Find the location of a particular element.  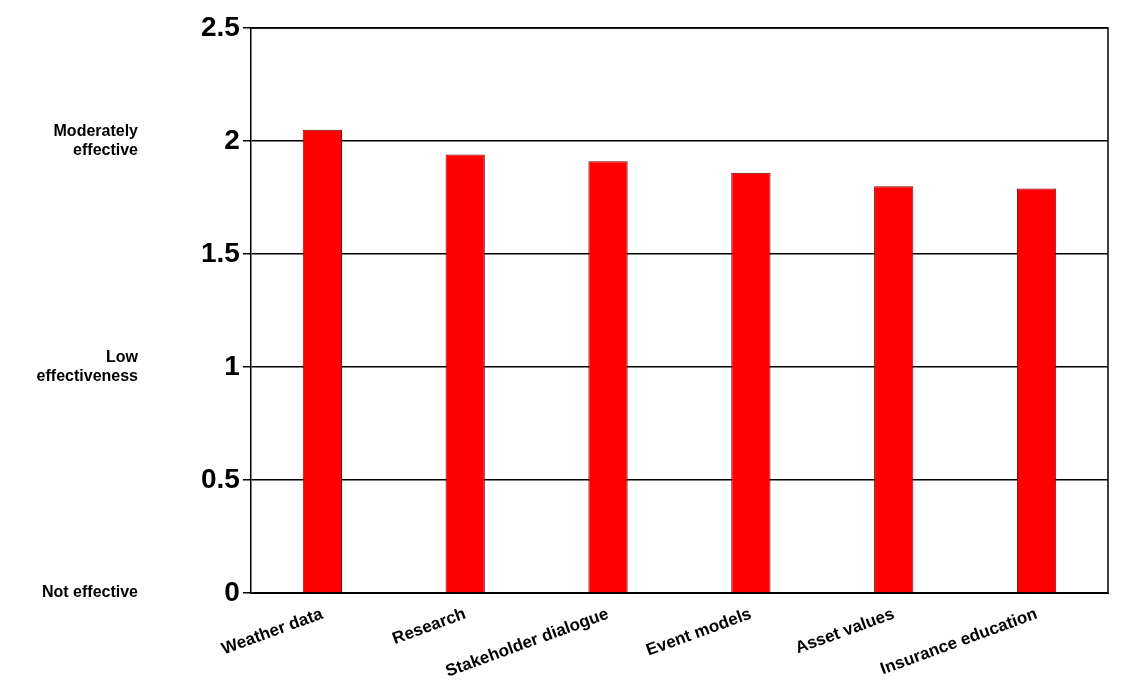

x-tick-label: Event models is located at coordinates (698, 631).